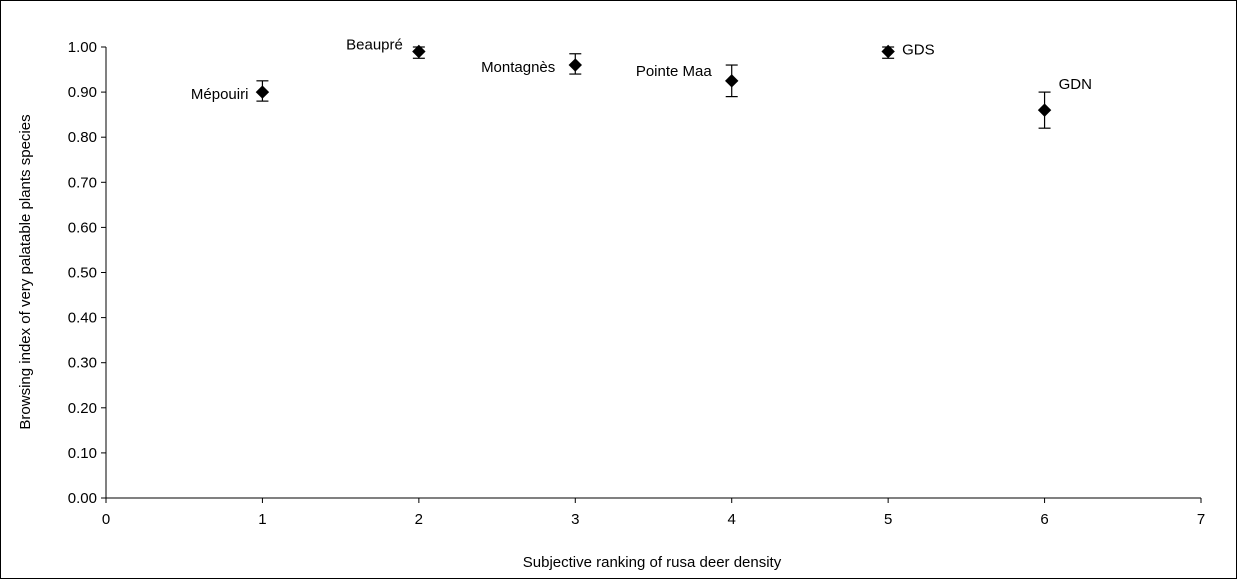 Image resolution: width=1237 pixels, height=579 pixels. Describe the element at coordinates (888, 519) in the screenshot. I see `x-tick-label: 5` at that location.